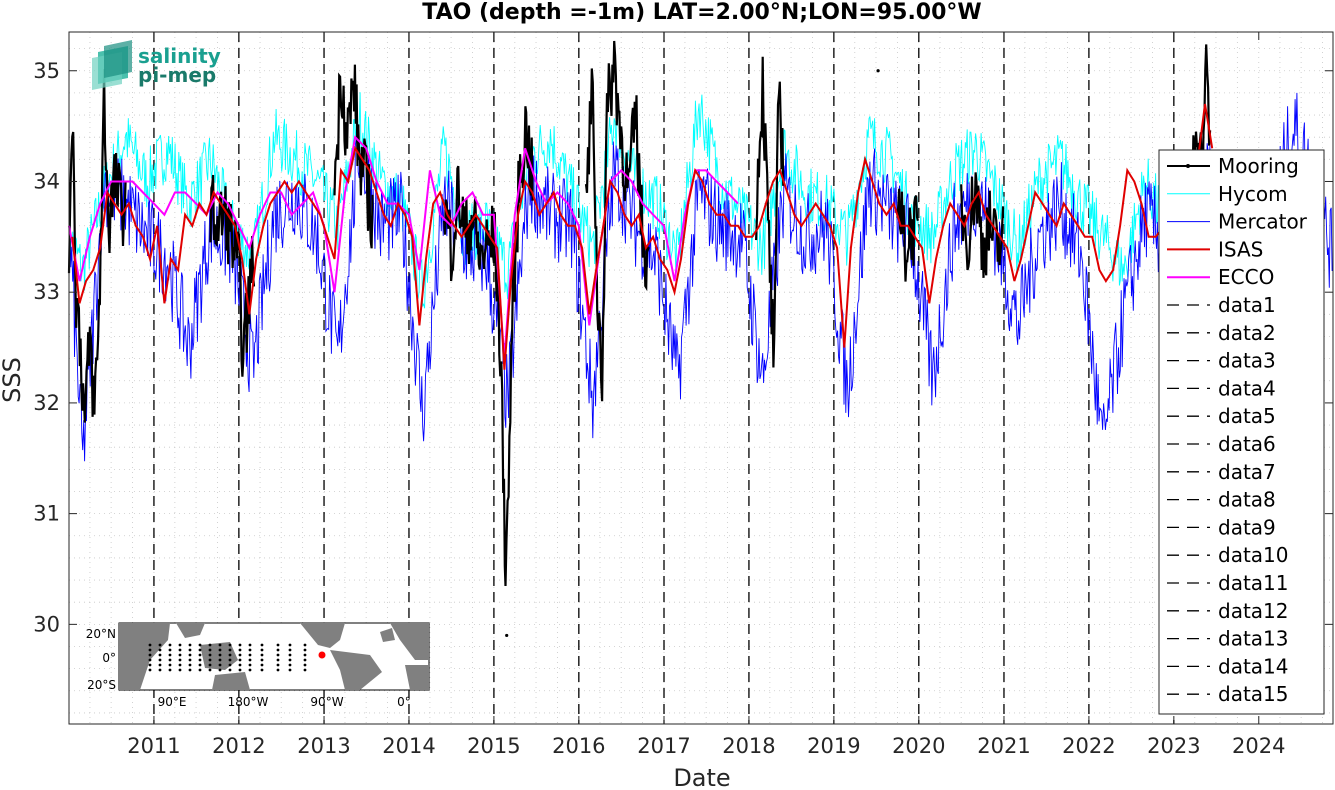 This screenshot has height=790, width=1335. I want to click on x-tick-label: 2021, so click(1003, 746).